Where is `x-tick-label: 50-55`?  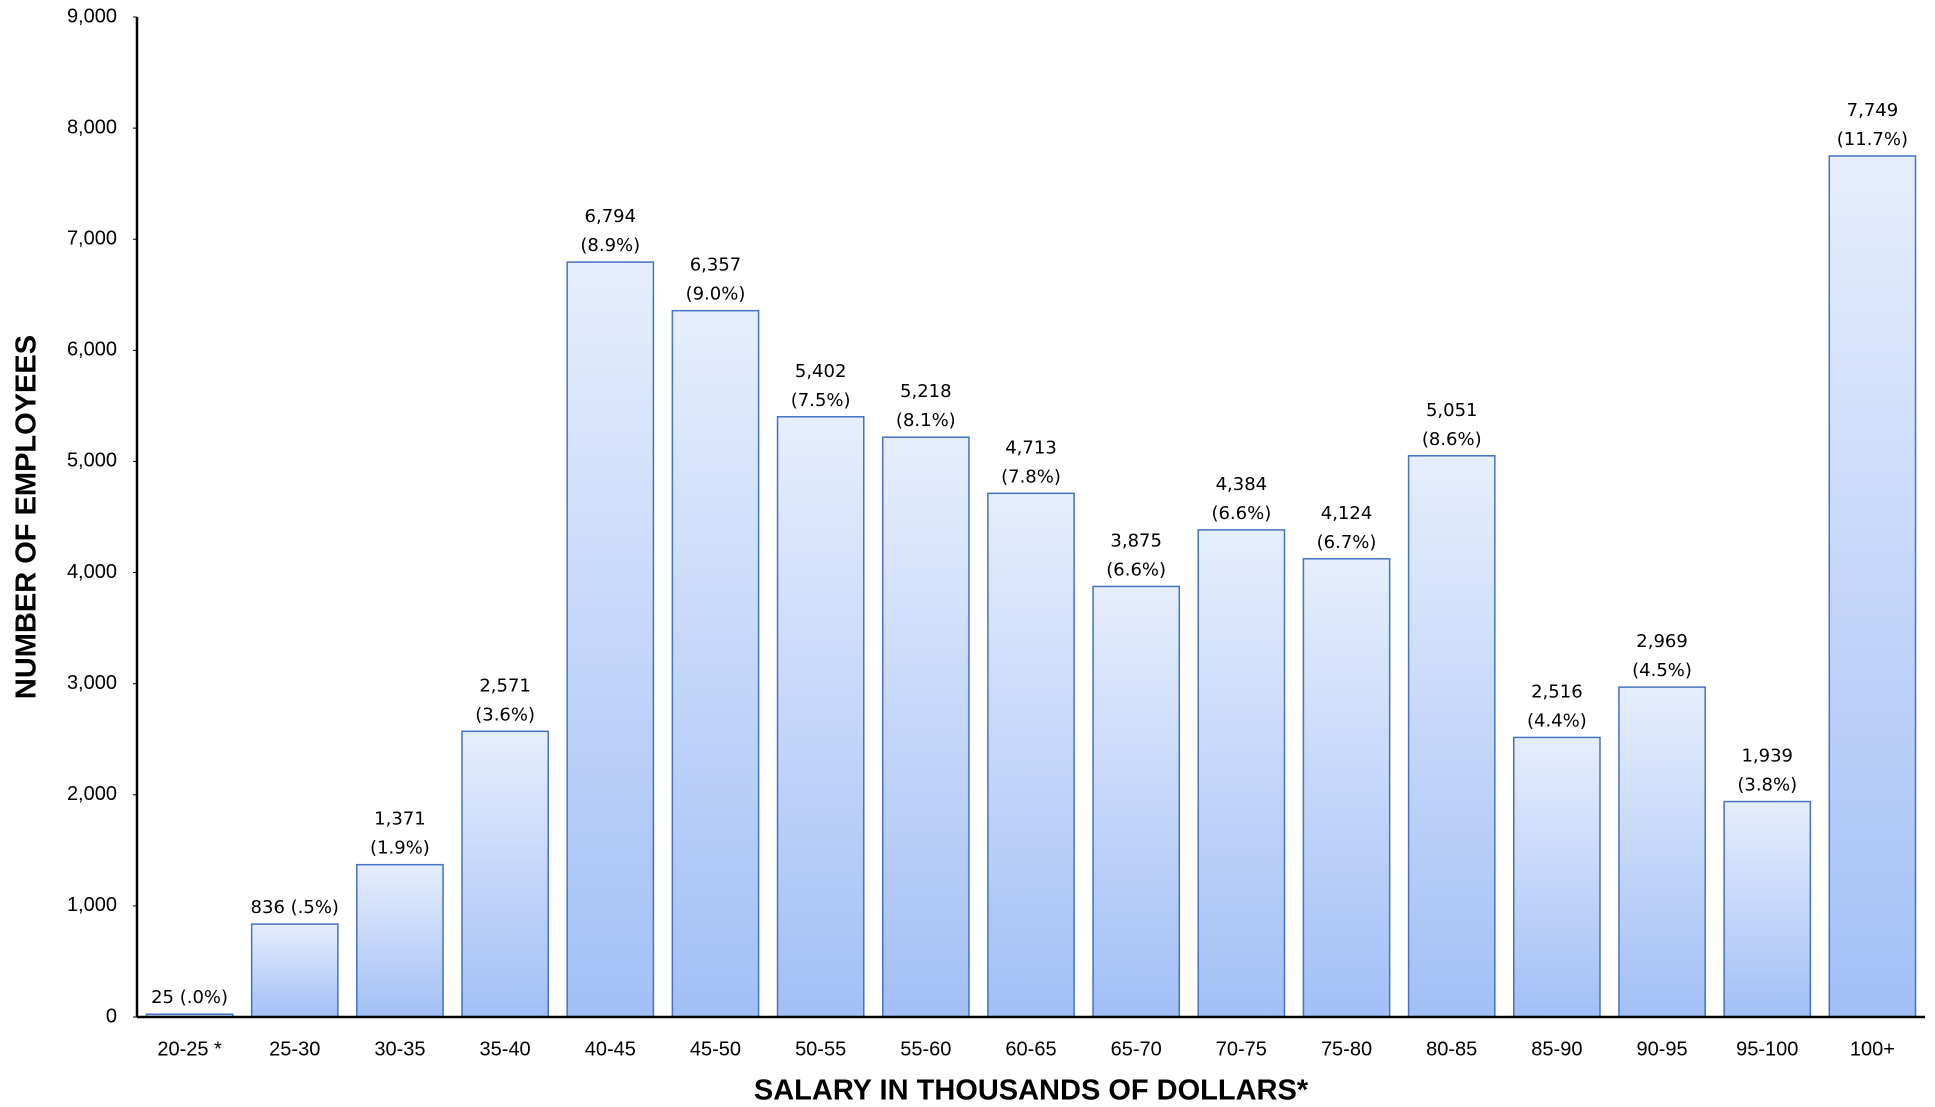
x-tick-label: 50-55 is located at coordinates (820, 1049).